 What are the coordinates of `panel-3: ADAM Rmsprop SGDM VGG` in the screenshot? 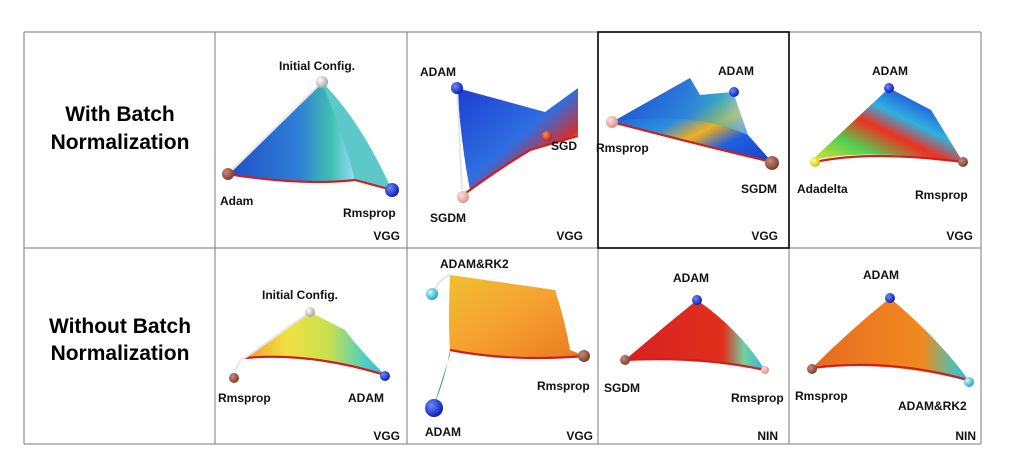 It's located at (687, 153).